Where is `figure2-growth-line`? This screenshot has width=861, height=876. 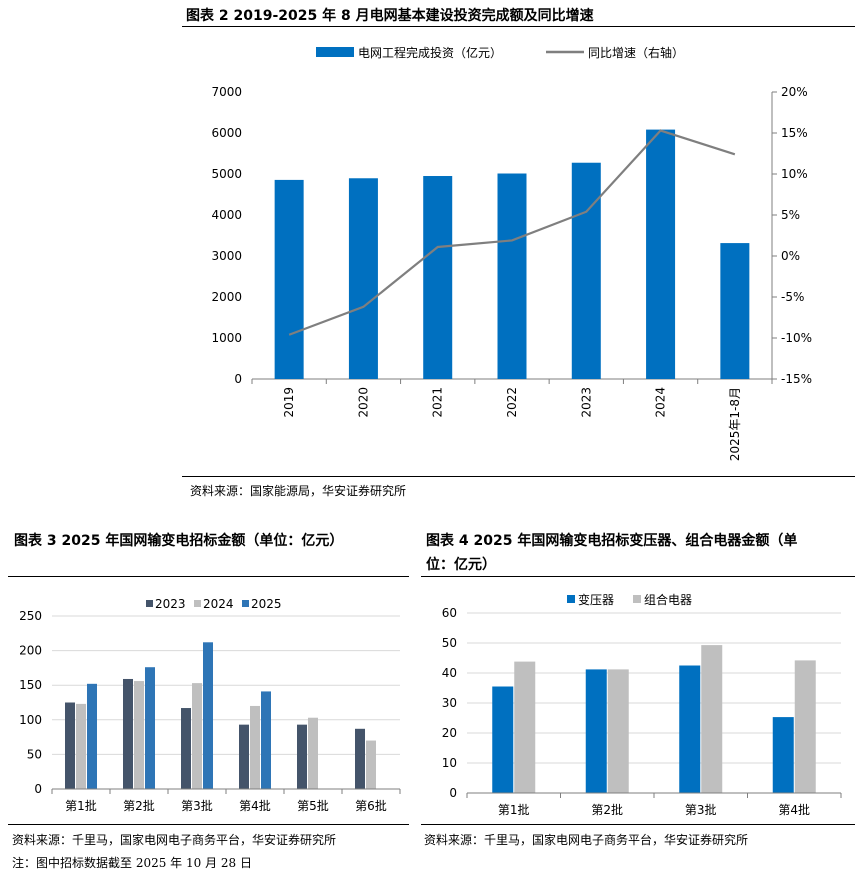
figure2-growth-line is located at coordinates (512, 232).